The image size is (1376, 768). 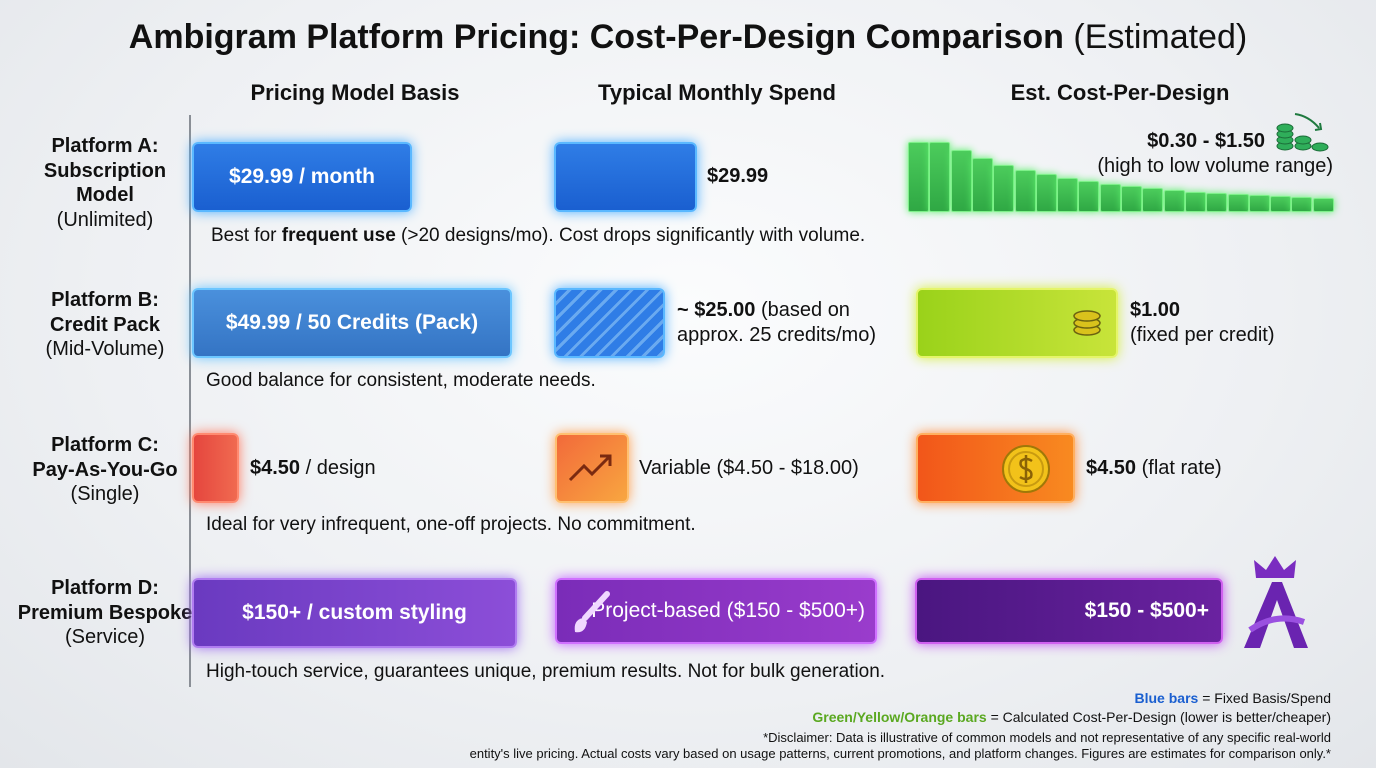 I want to click on basis-bar: $150+ / custom styling, so click(x=354, y=613).